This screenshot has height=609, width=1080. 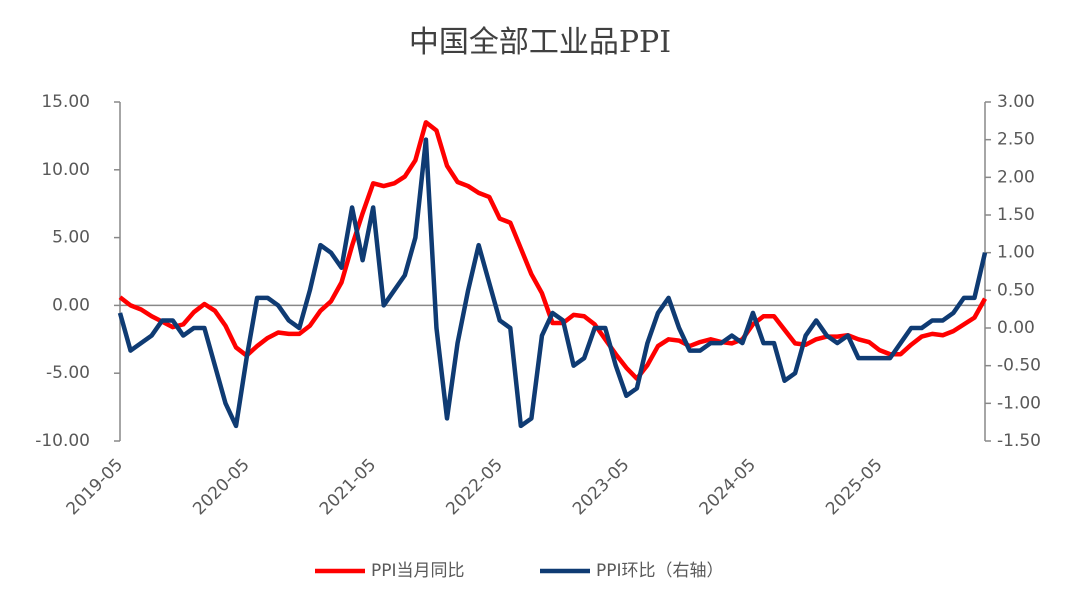 I want to click on x-tick-label: 2021-05, so click(x=348, y=487).